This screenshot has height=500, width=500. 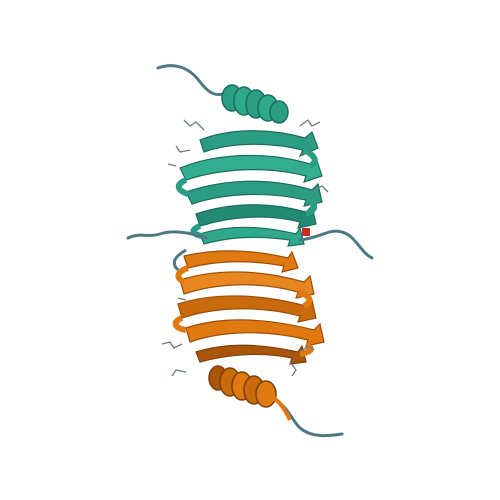 What do you see at coordinates (255, 104) in the screenshot?
I see `chain-a-helix` at bounding box center [255, 104].